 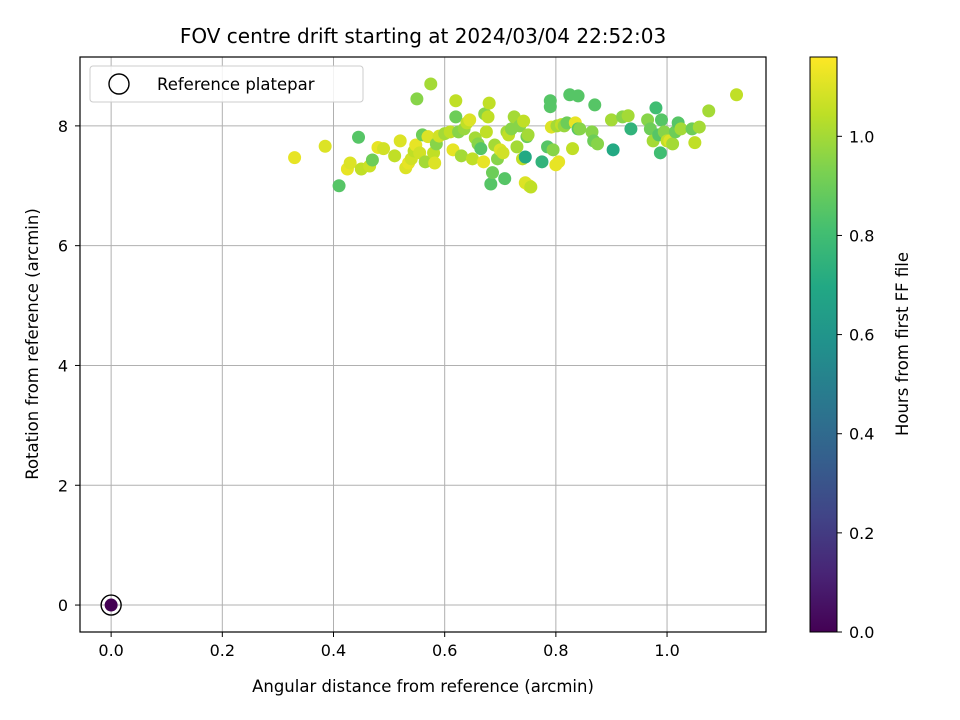 I want to click on colorbar-ticks: 0.0 0.2 0.4 0.6 0.8 1.0, so click(x=855, y=384).